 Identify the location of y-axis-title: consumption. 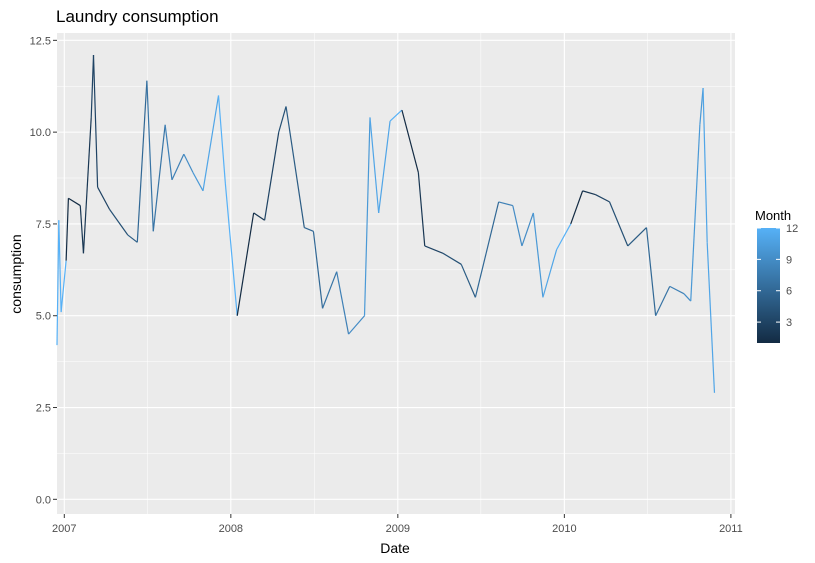
(16, 273).